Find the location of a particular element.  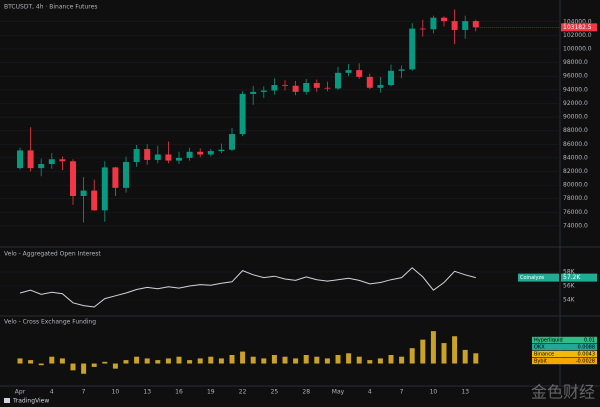

y-tick-label: 100000.0 is located at coordinates (577, 49).